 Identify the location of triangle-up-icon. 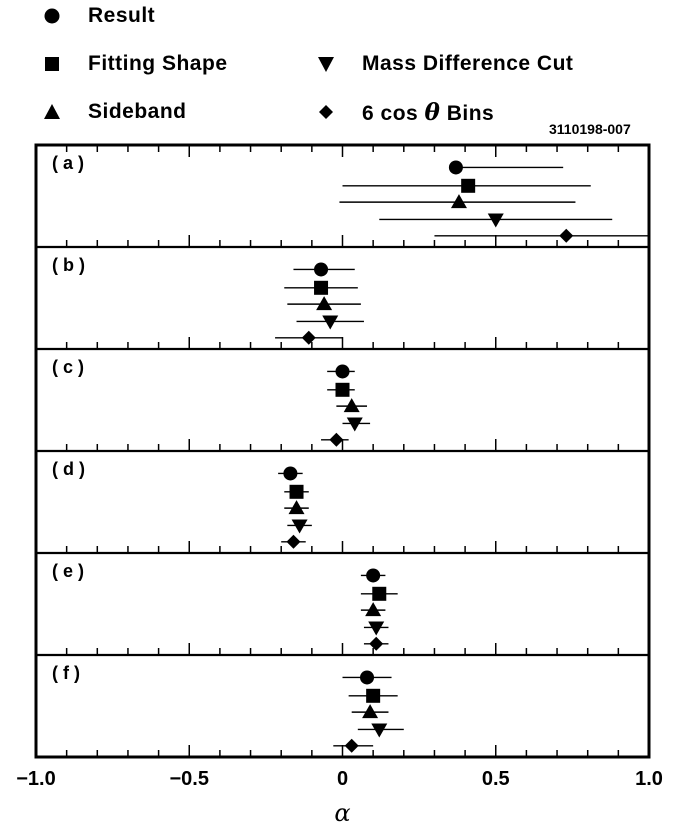
(52, 111).